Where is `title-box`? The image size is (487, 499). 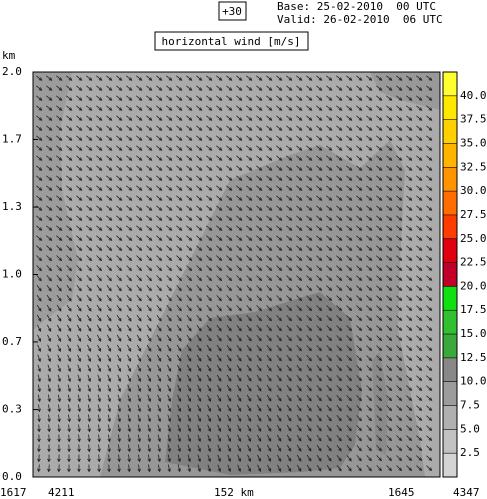 title-box is located at coordinates (231, 41).